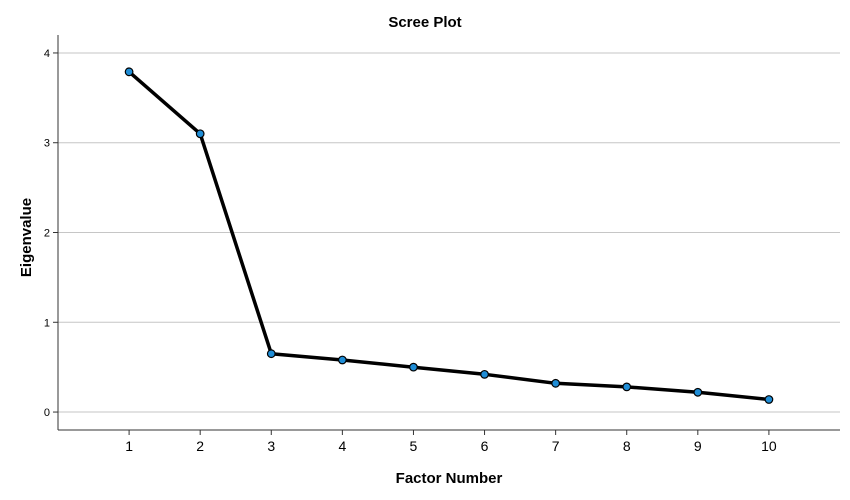 This screenshot has height=500, width=850. Describe the element at coordinates (449, 478) in the screenshot. I see `x-axis-title: Factor Number` at that location.